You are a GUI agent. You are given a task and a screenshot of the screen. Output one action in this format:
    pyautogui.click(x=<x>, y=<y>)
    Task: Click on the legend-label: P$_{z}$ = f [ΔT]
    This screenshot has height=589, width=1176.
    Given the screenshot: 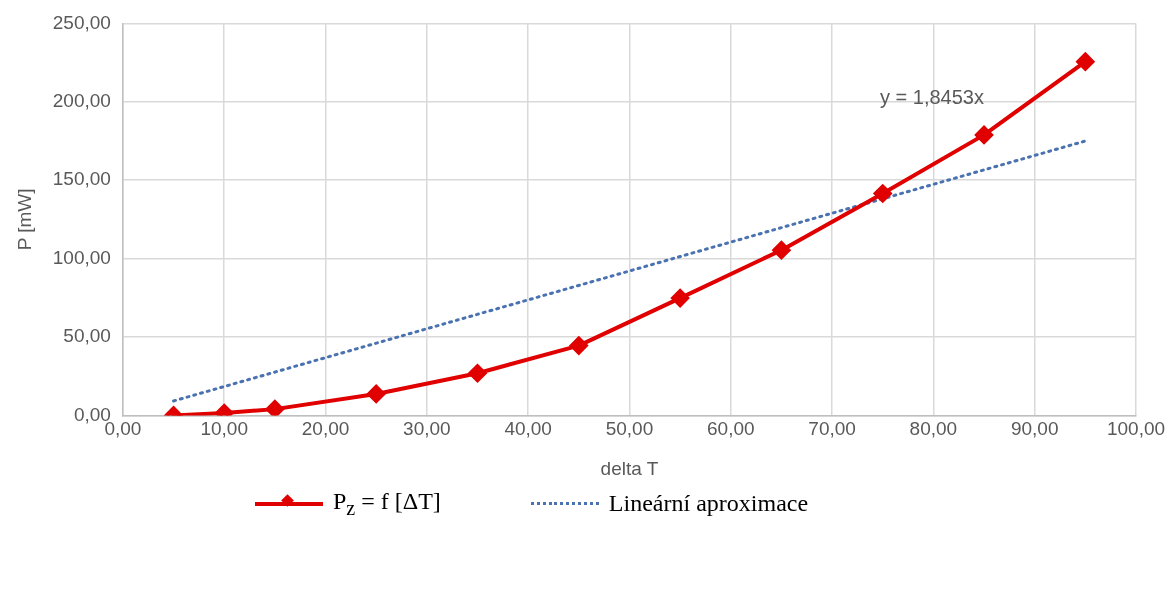 What is the action you would take?
    pyautogui.click(x=387, y=504)
    